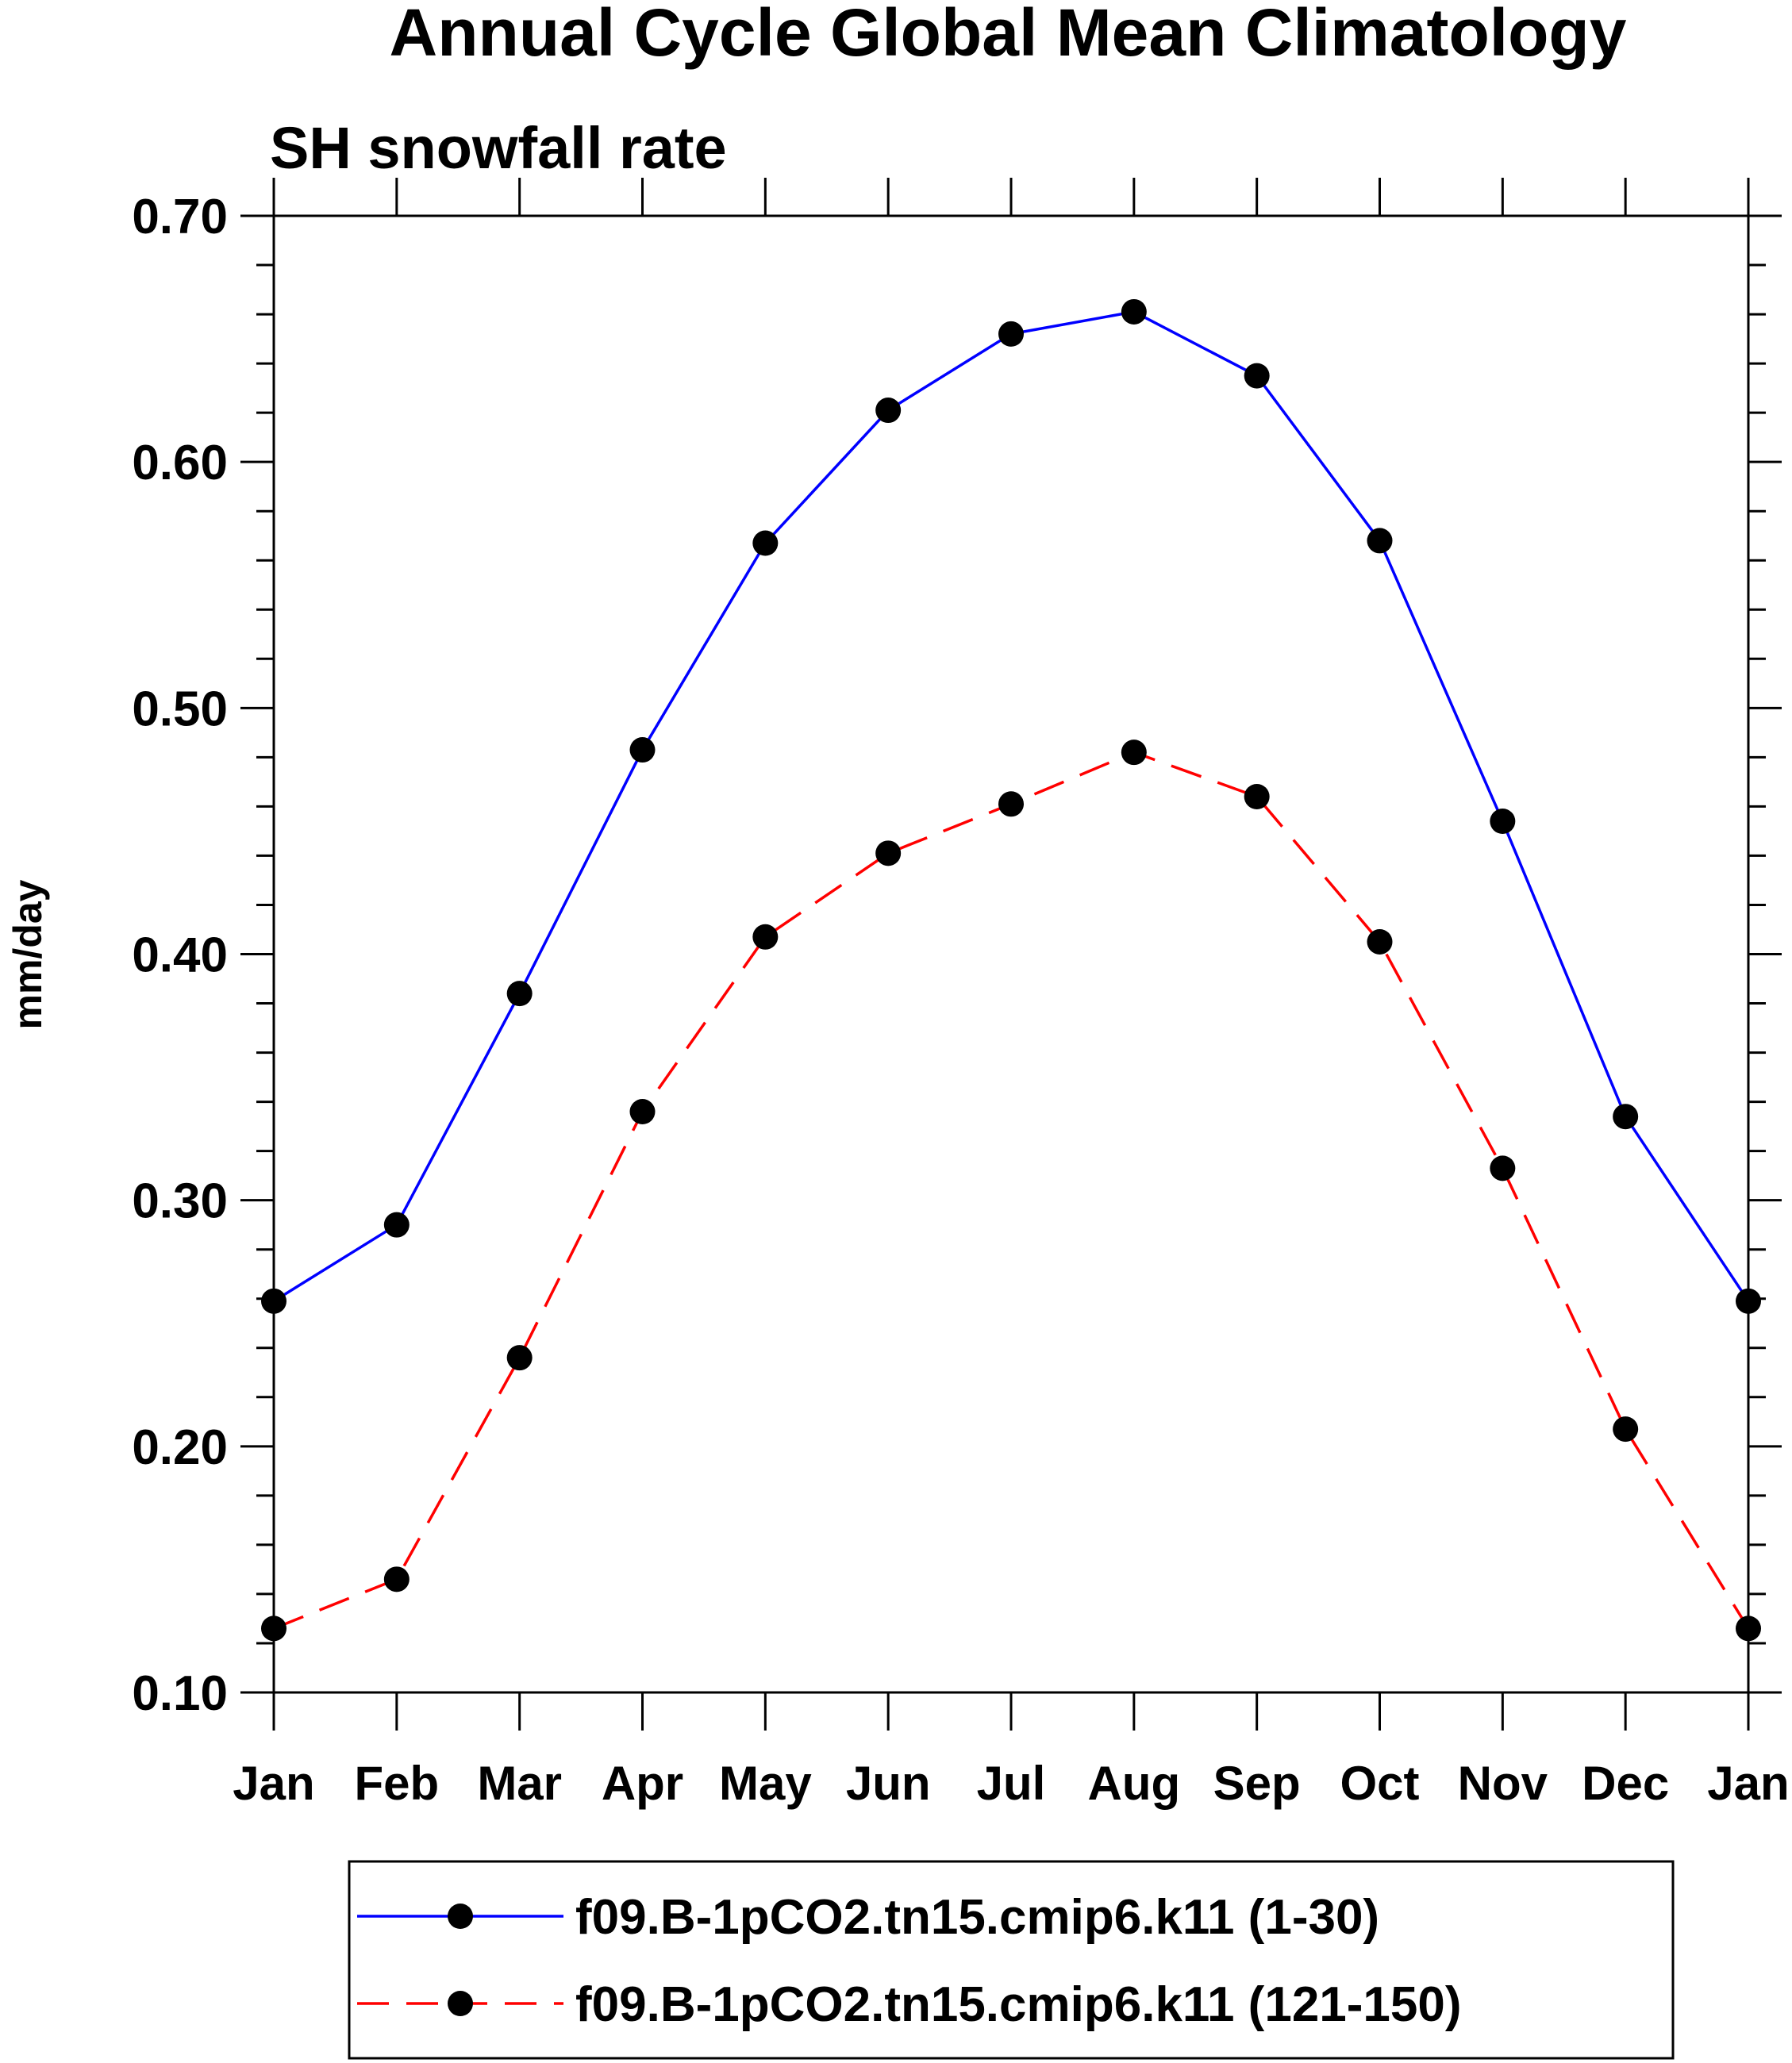 This screenshot has width=1792, height=2063. What do you see at coordinates (1379, 1783) in the screenshot?
I see `x-tick-label: Oct` at bounding box center [1379, 1783].